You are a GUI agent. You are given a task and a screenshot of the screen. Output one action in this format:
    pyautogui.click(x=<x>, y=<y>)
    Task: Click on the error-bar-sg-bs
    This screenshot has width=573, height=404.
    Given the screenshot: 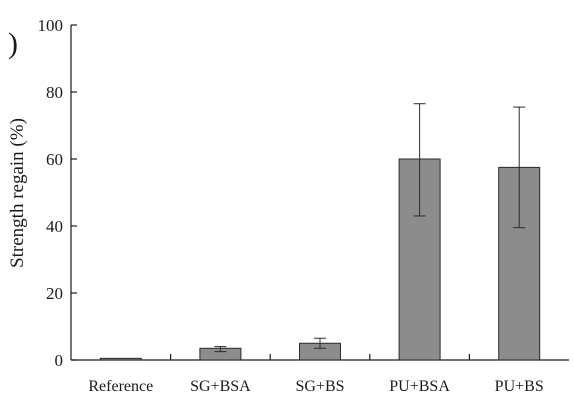 What is the action you would take?
    pyautogui.click(x=320, y=343)
    